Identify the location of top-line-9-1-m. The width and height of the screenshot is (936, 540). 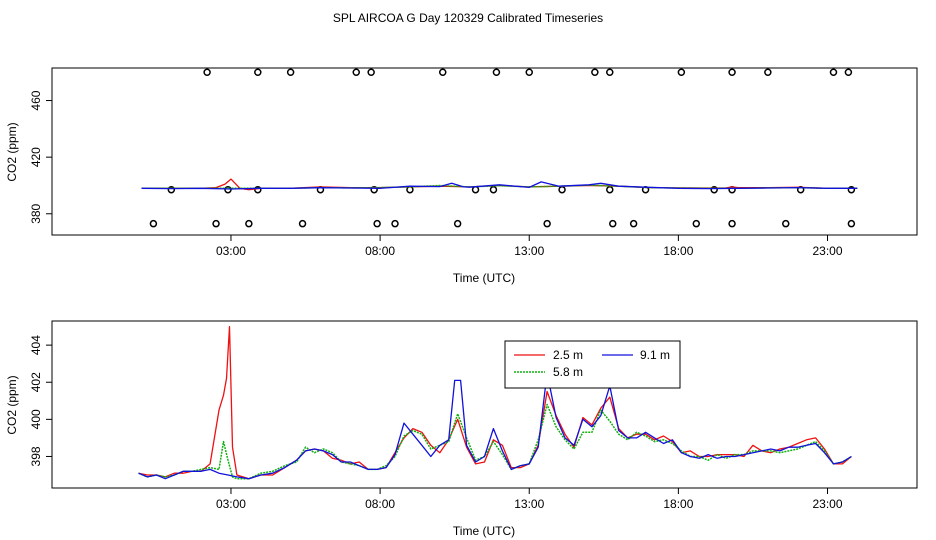
(499, 185).